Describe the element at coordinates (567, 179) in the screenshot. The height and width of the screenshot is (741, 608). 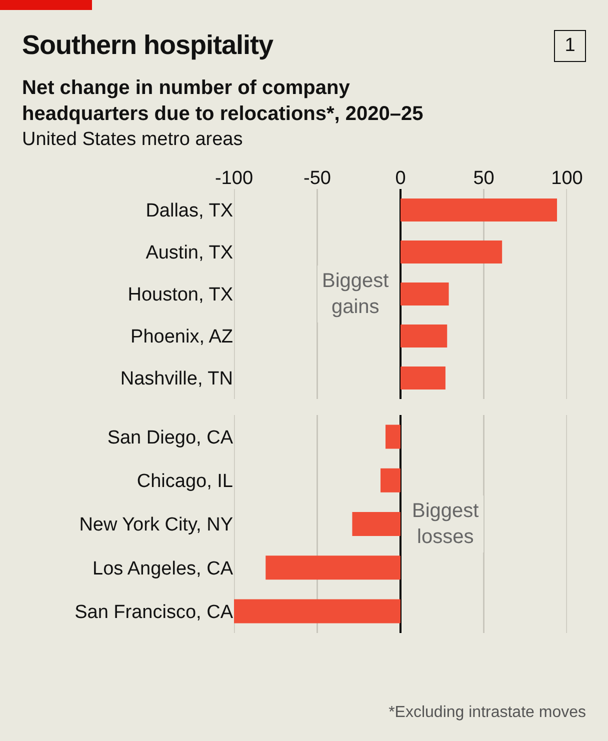
I see `x-tick-label: 100` at that location.